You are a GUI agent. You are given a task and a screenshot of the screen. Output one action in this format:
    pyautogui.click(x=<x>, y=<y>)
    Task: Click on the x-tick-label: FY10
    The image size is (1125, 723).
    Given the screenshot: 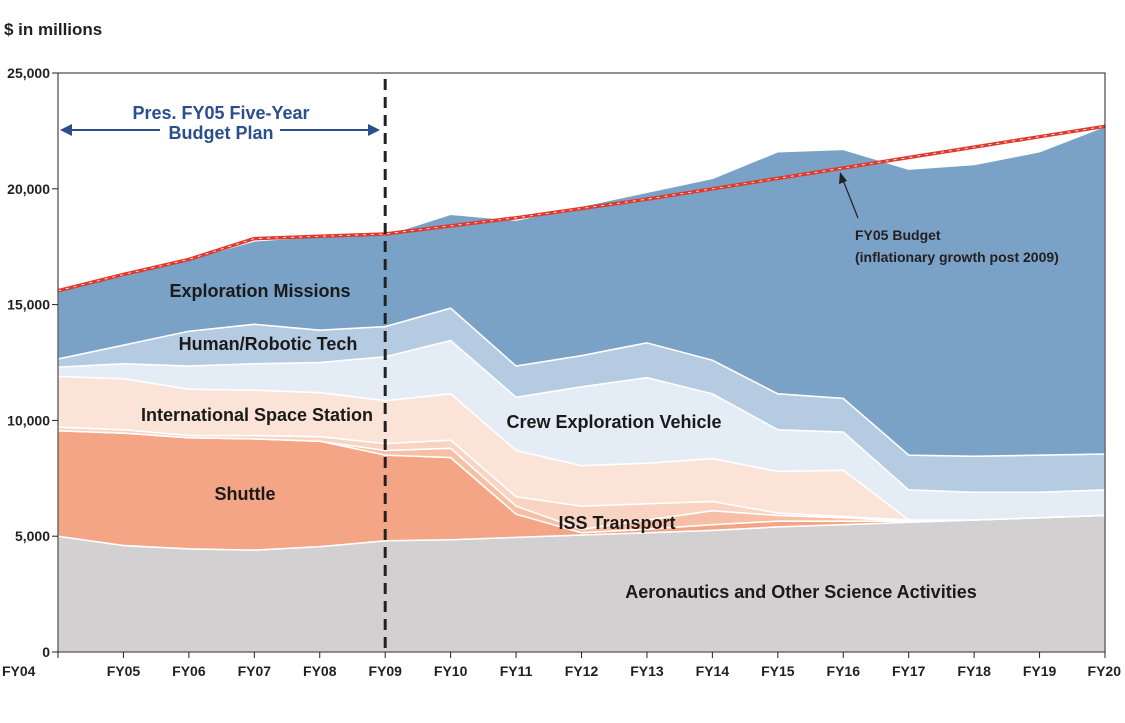 What is the action you would take?
    pyautogui.click(x=451, y=671)
    